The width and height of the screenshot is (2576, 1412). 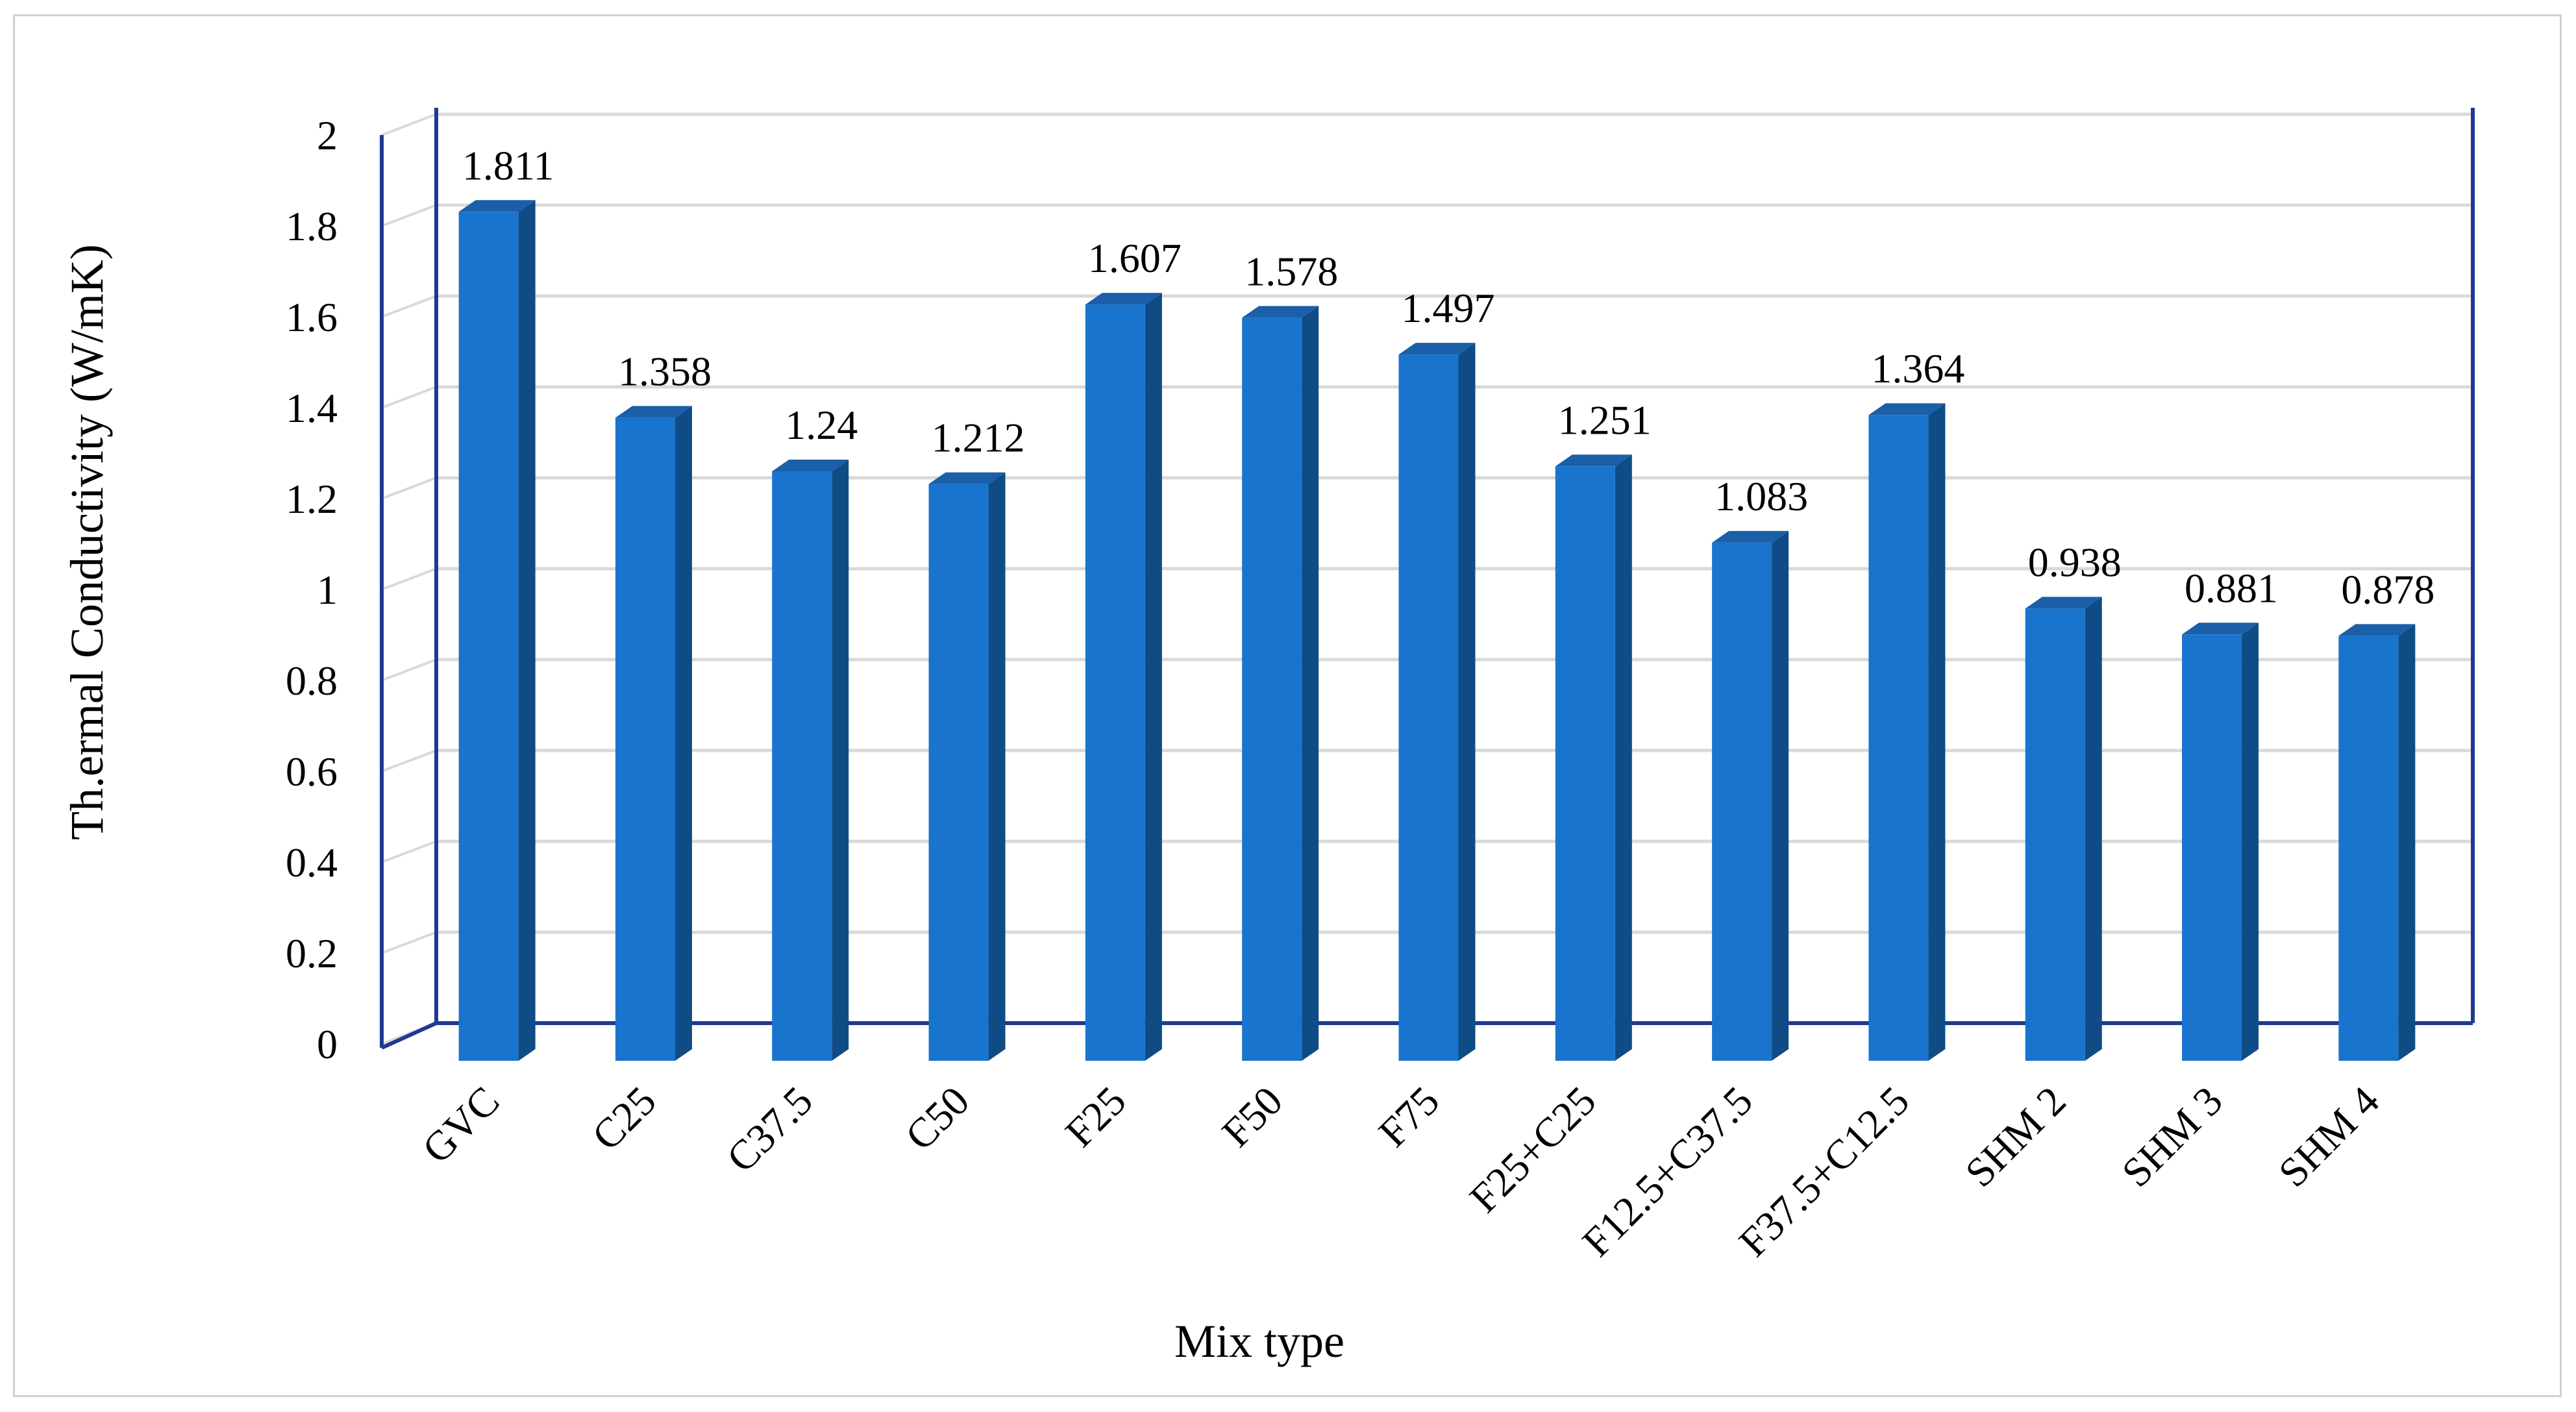 I want to click on data-label: 1.24, so click(x=821, y=425).